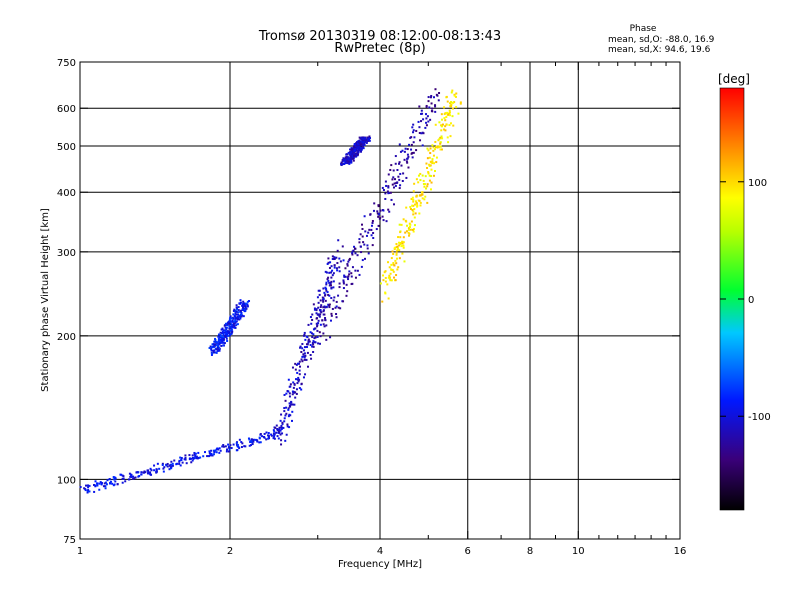  Describe the element at coordinates (80, 551) in the screenshot. I see `x-tick-label: 1` at that location.